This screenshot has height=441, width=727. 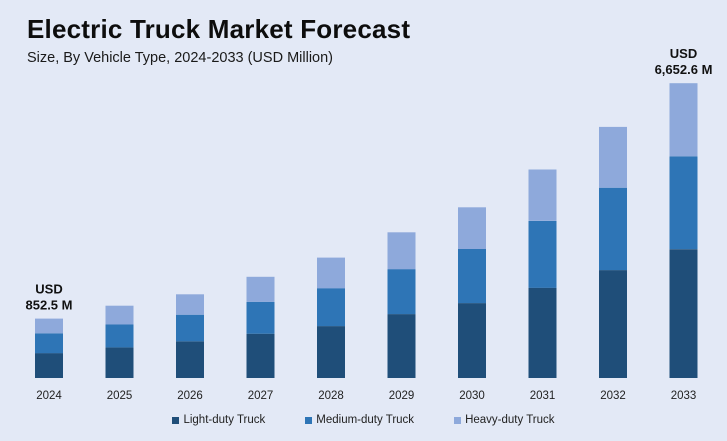 What do you see at coordinates (402, 396) in the screenshot?
I see `x-tick-2029: 2029` at bounding box center [402, 396].